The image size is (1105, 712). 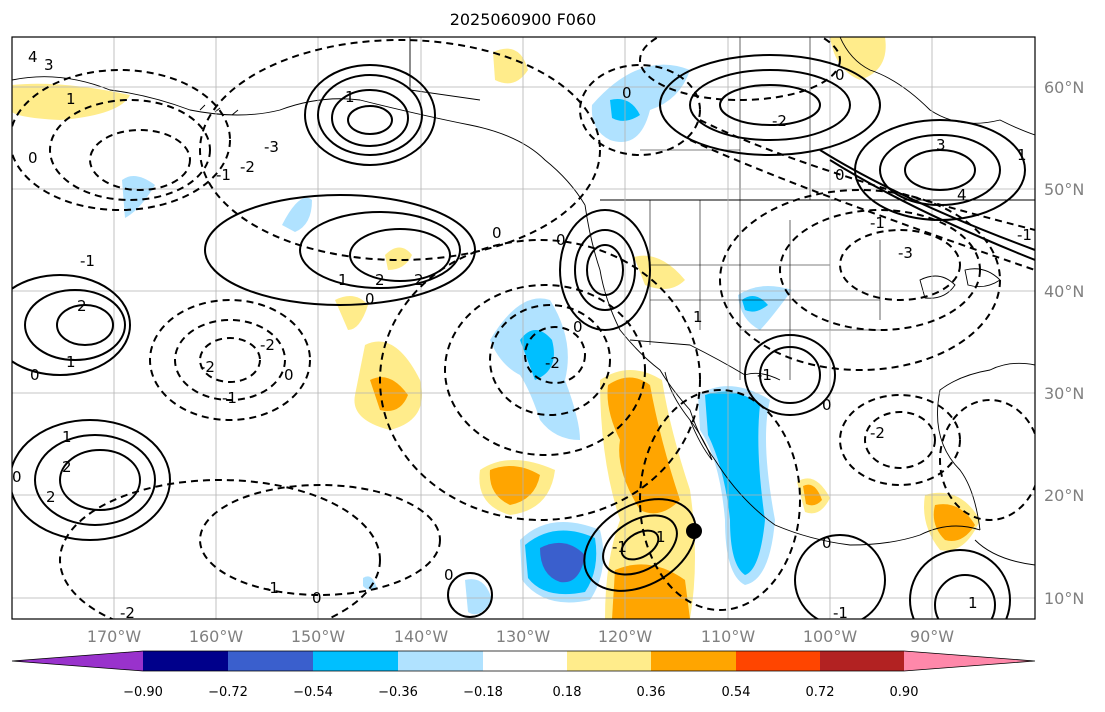 I want to click on contour-label-neg1-us: -1, so click(x=877, y=223).